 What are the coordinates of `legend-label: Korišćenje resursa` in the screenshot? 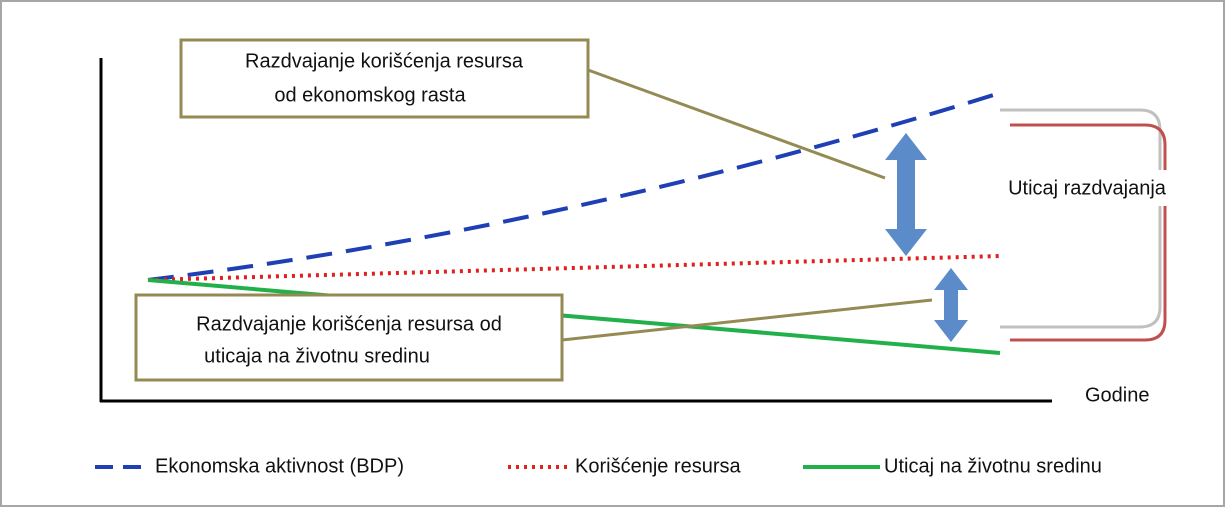 It's located at (658, 466).